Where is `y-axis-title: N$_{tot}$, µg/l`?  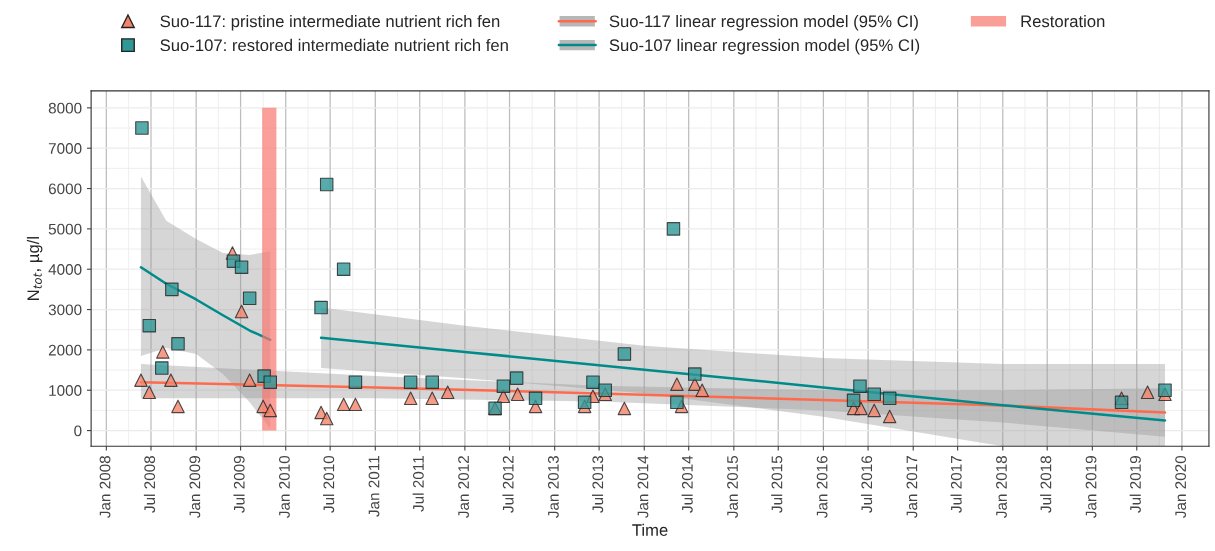 y-axis-title: N$_{tot}$, µg/l is located at coordinates (34, 268).